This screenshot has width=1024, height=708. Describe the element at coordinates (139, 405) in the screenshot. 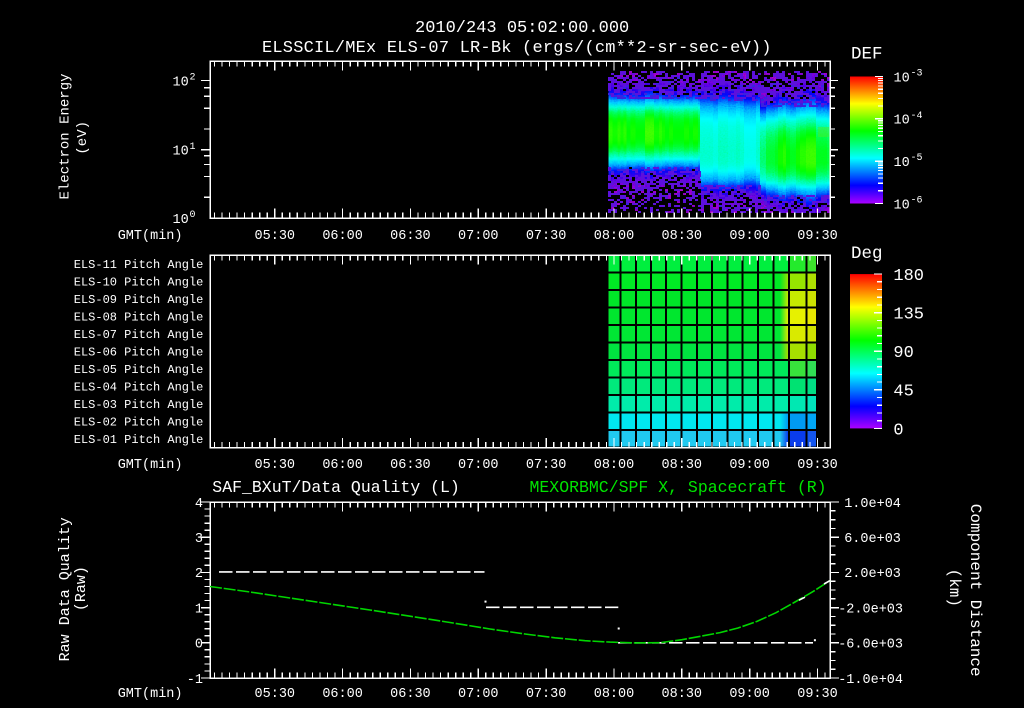

I see `svg-text: ELS-03 Pitch Angle` at that location.